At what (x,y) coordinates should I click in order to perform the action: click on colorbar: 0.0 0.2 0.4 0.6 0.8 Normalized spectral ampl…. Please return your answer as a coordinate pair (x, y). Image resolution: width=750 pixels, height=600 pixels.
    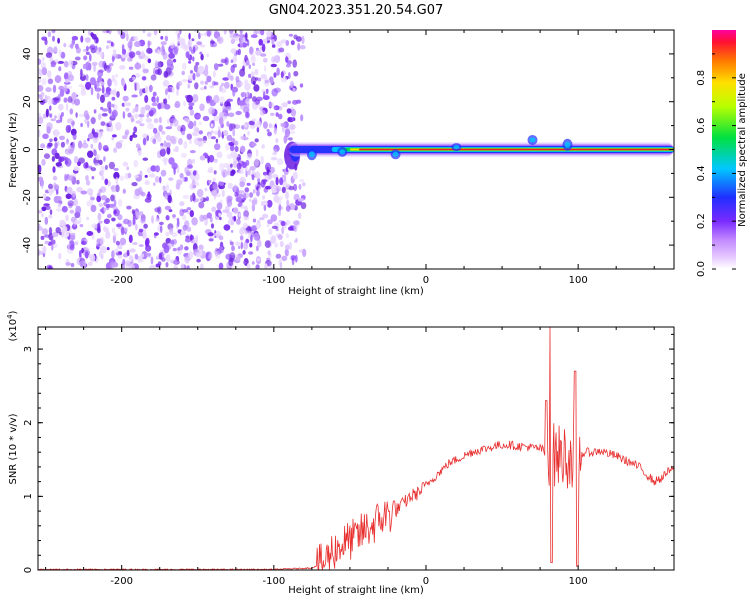
    Looking at the image, I should click on (722, 153).